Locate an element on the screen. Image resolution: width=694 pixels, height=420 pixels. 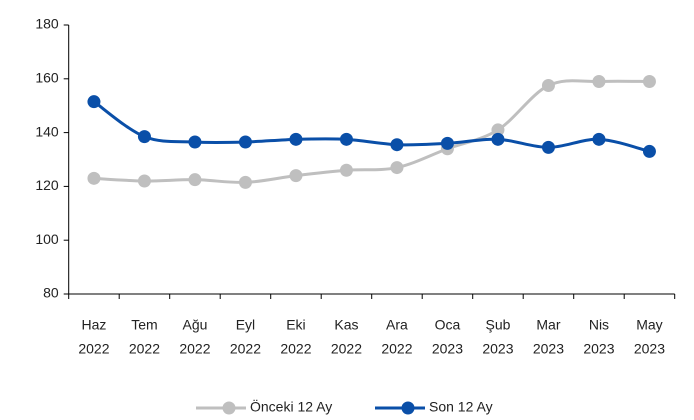
y-tick-label: 160 is located at coordinates (47, 78).